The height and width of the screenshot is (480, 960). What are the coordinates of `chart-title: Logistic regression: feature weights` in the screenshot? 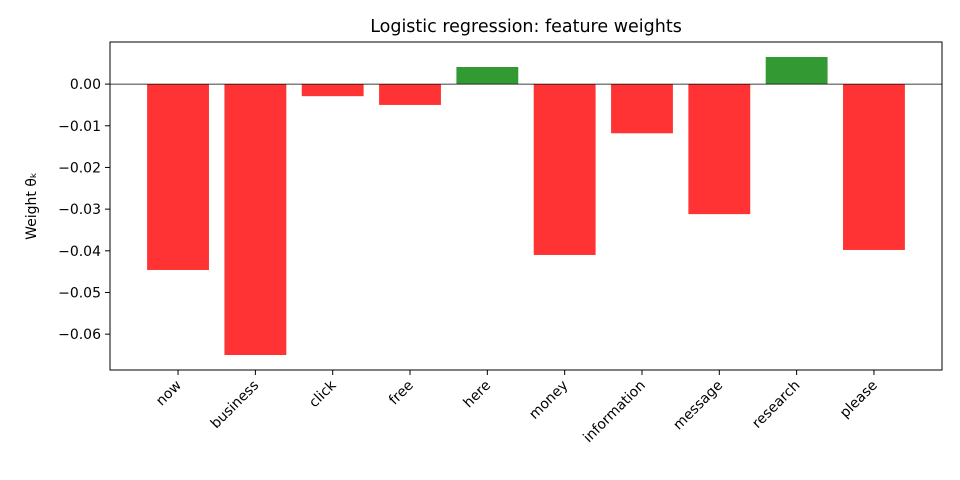 It's located at (526, 27).